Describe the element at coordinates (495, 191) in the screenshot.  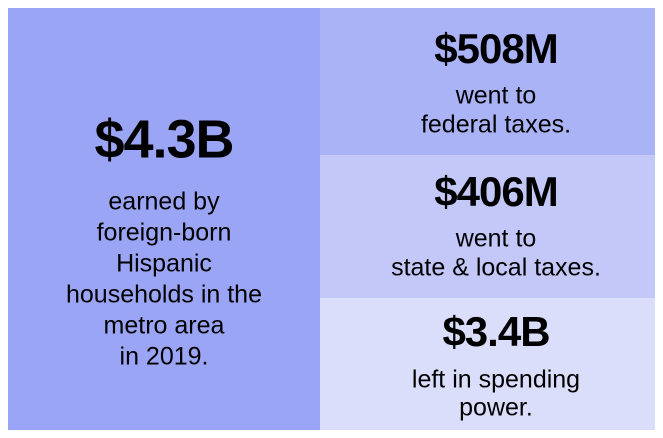
I see `right-amount: $406M` at that location.